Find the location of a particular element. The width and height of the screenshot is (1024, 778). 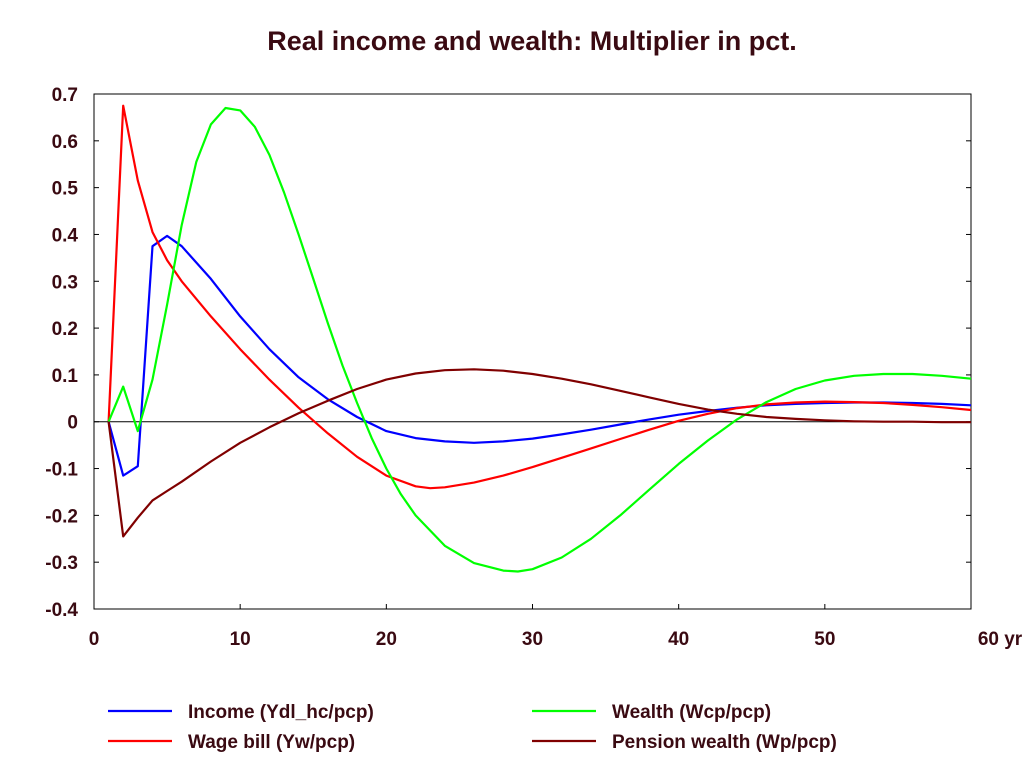

y-tick-label: -0.3 is located at coordinates (61, 563).